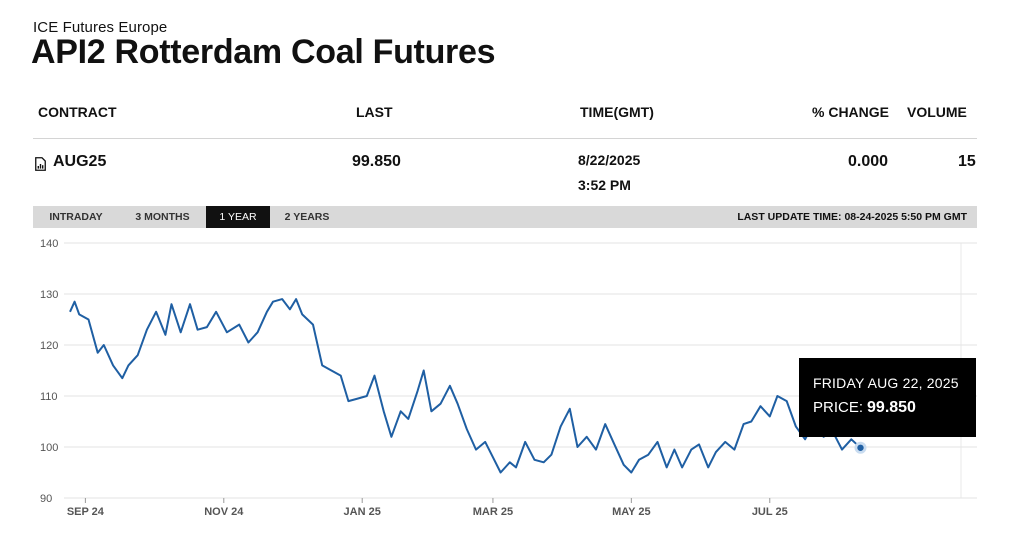 The height and width of the screenshot is (544, 1021). What do you see at coordinates (77, 112) in the screenshot?
I see `col-header-contract: CONTRACT` at bounding box center [77, 112].